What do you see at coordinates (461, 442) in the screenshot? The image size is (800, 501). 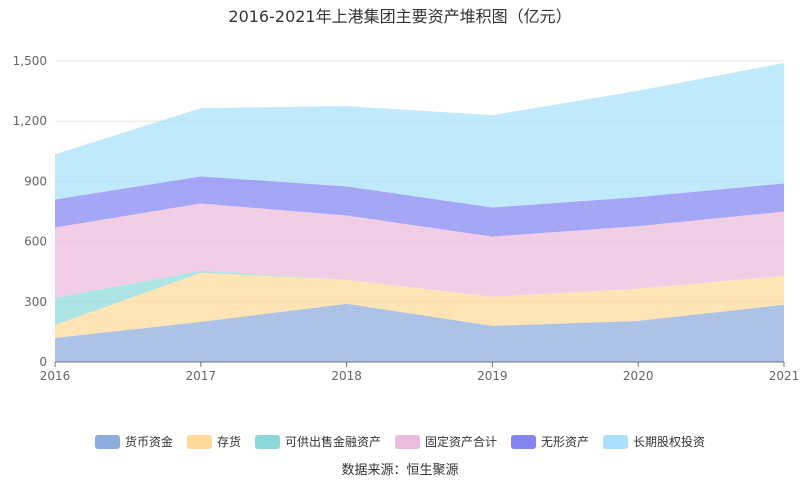 I see `legend-label: 固定资产合计` at bounding box center [461, 442].